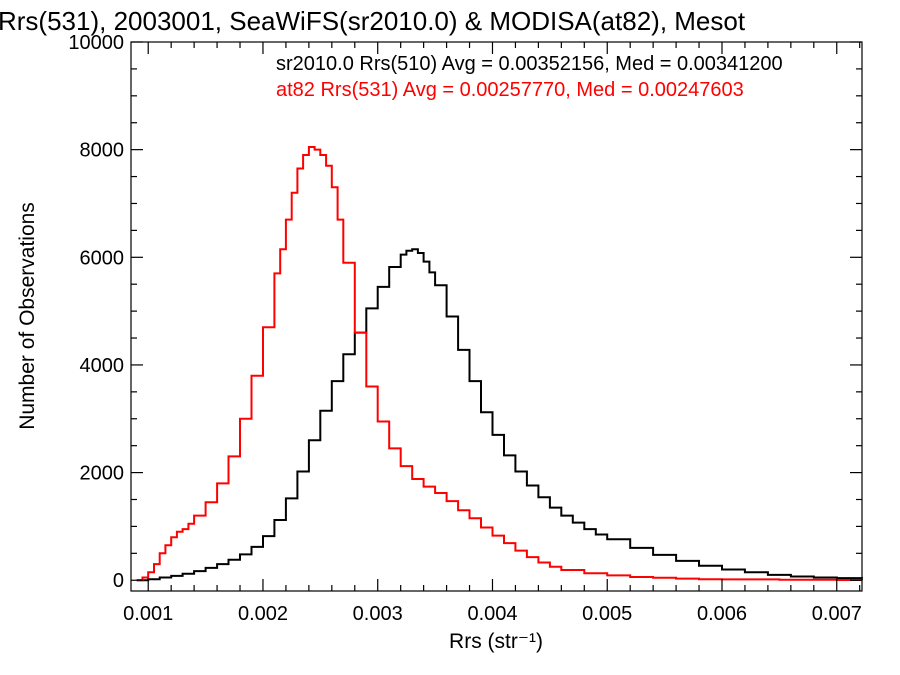 This screenshot has height=675, width=900. Describe the element at coordinates (96, 43) in the screenshot. I see `y-tick-label: 10000` at that location.